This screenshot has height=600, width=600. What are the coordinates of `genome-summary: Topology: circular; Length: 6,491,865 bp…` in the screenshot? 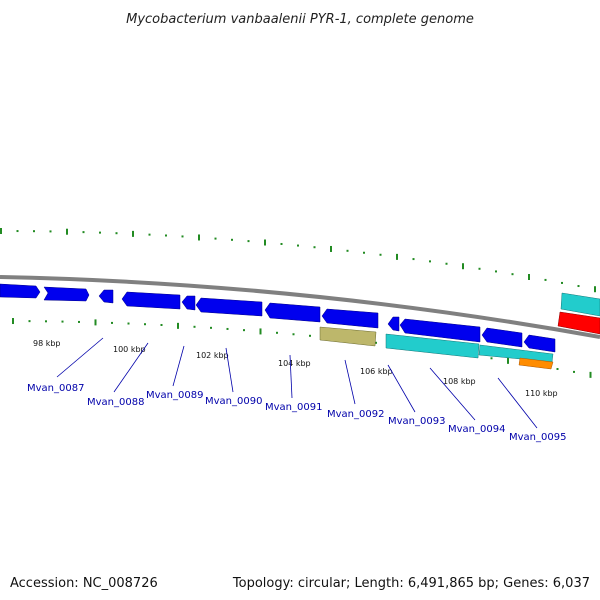 It's located at (411, 583).